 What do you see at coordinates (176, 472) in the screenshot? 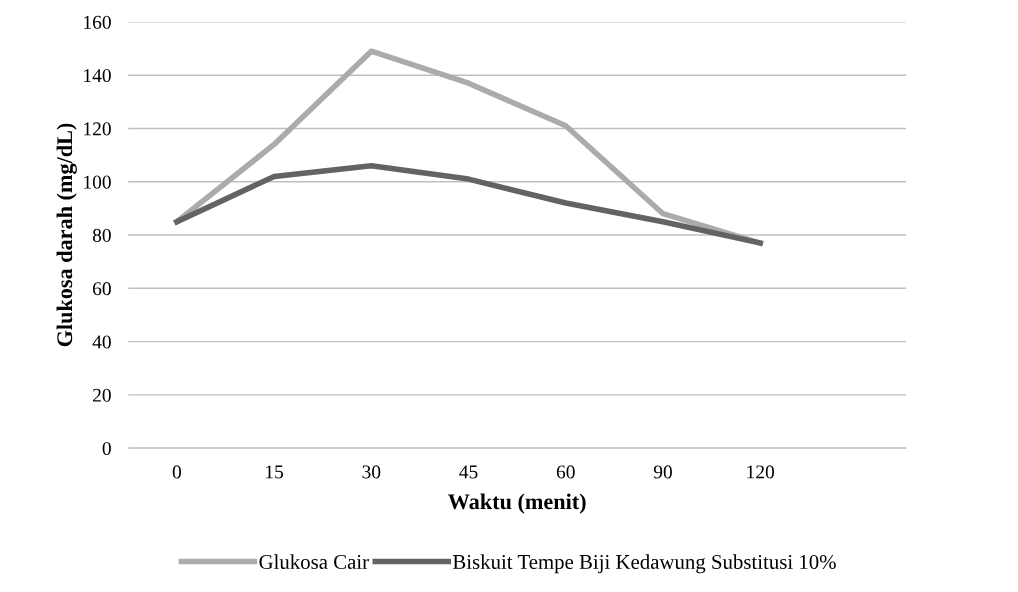
I see `x-tick-label: 0` at bounding box center [176, 472].